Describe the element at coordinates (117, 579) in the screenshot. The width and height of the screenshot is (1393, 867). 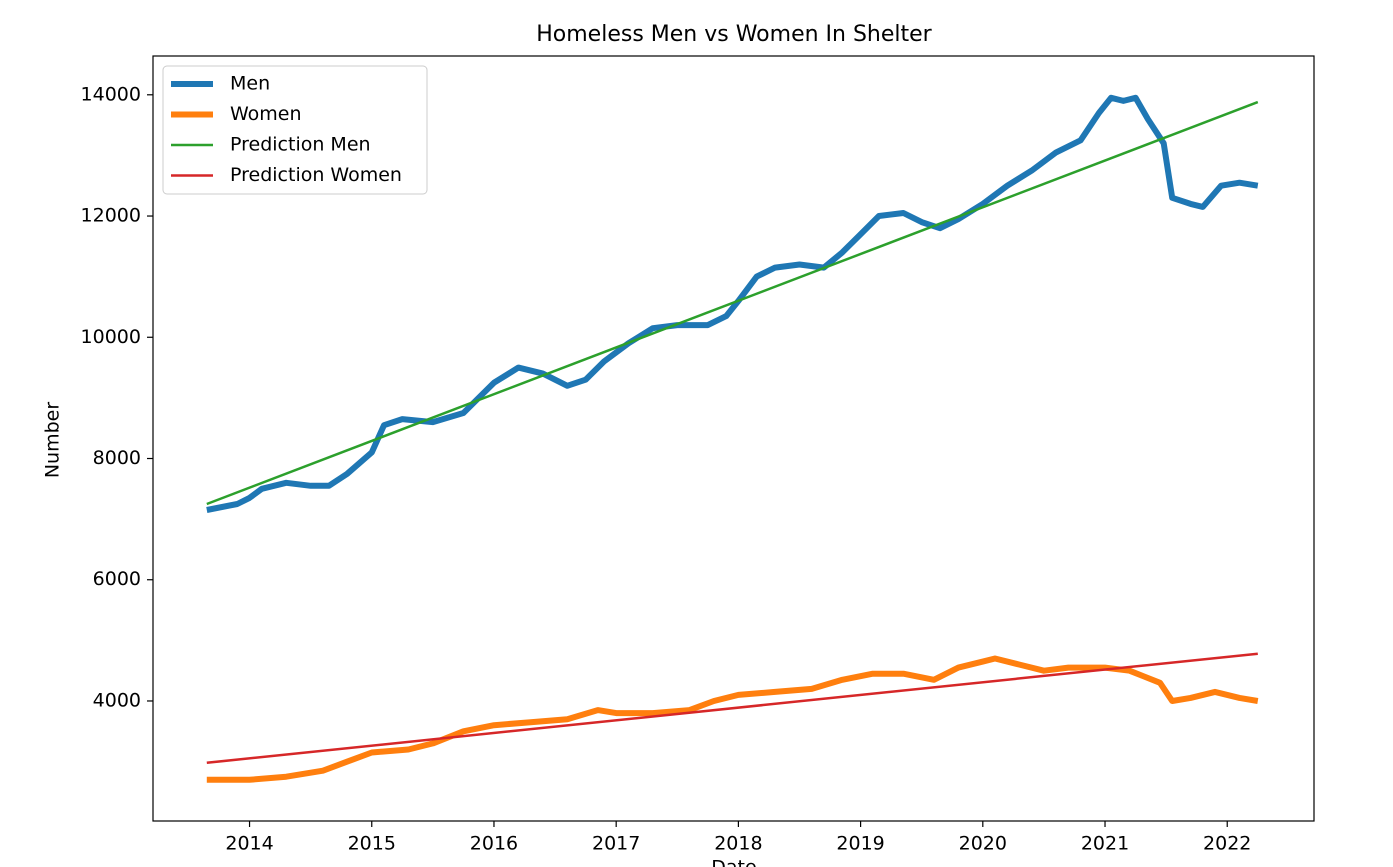
I see `y-tick-label: 6000` at that location.